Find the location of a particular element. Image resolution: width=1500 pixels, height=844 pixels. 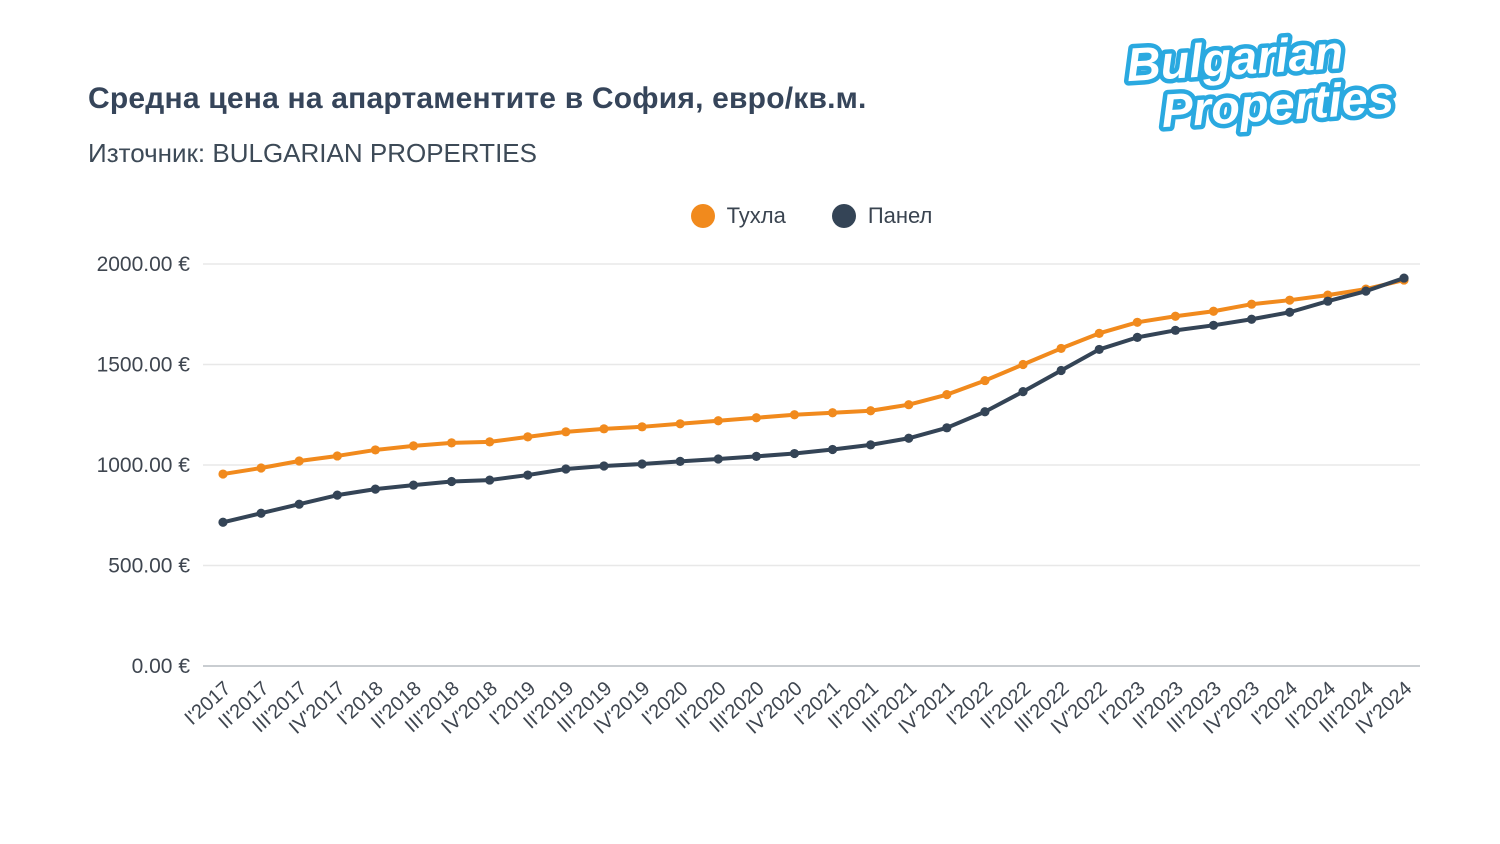

brand-logo-svg: Bulgarian Properties is located at coordinates (1260, 81).